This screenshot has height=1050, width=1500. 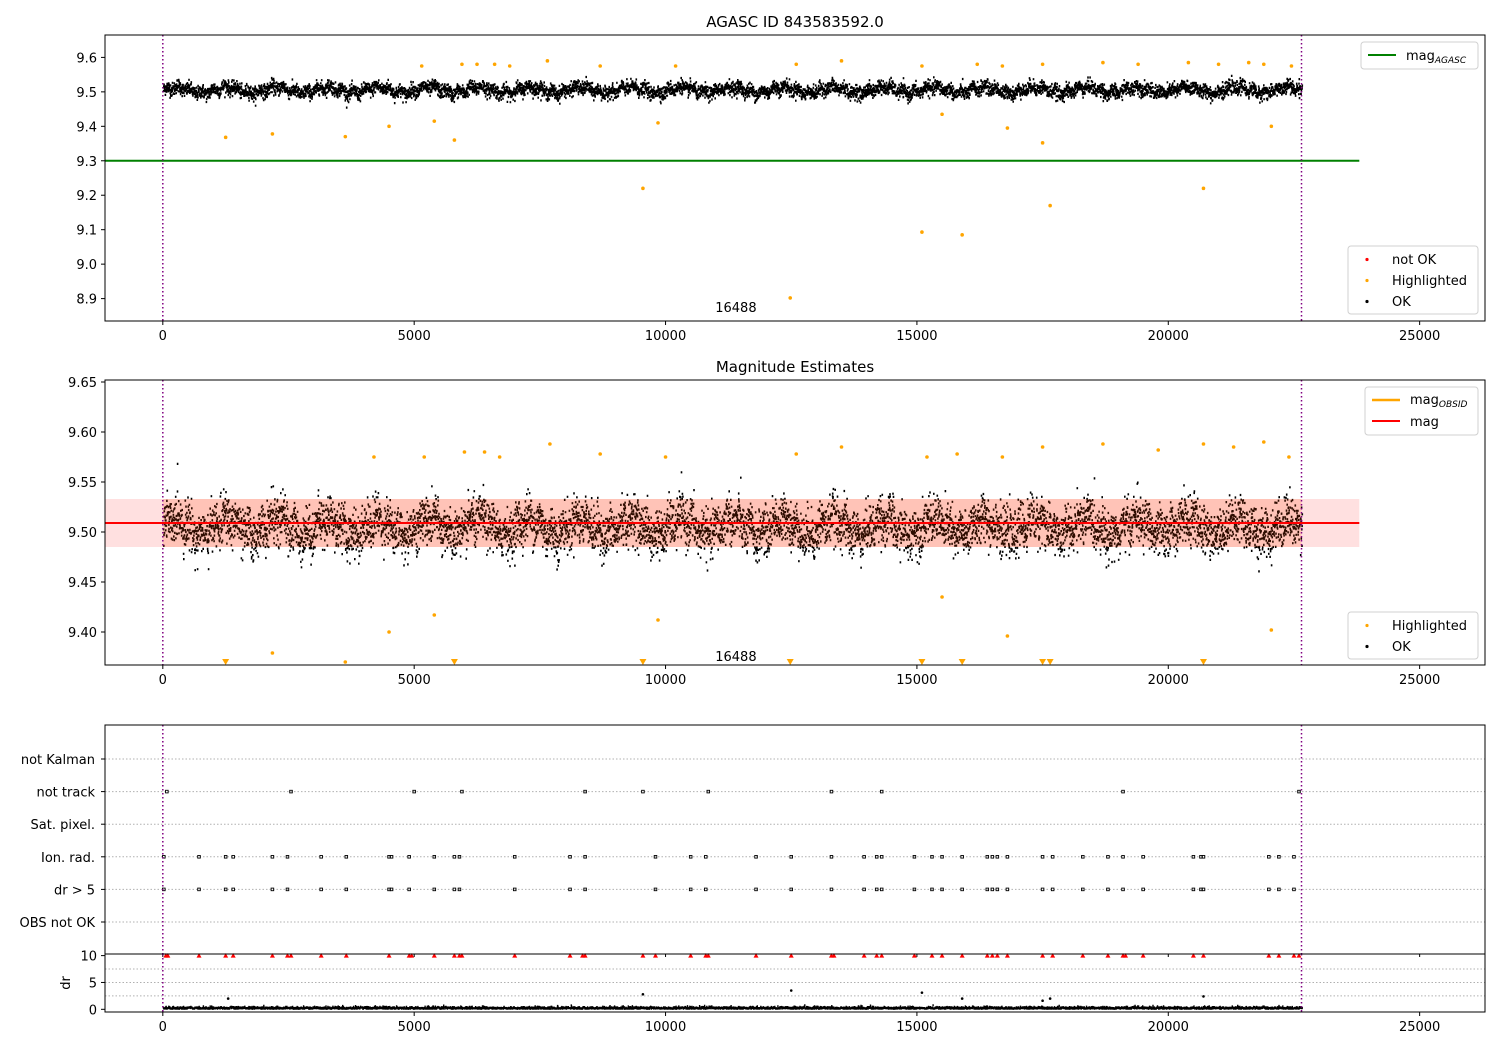 What do you see at coordinates (795, 22) in the screenshot?
I see `agasc-title: AGASC ID 843583592.0` at bounding box center [795, 22].